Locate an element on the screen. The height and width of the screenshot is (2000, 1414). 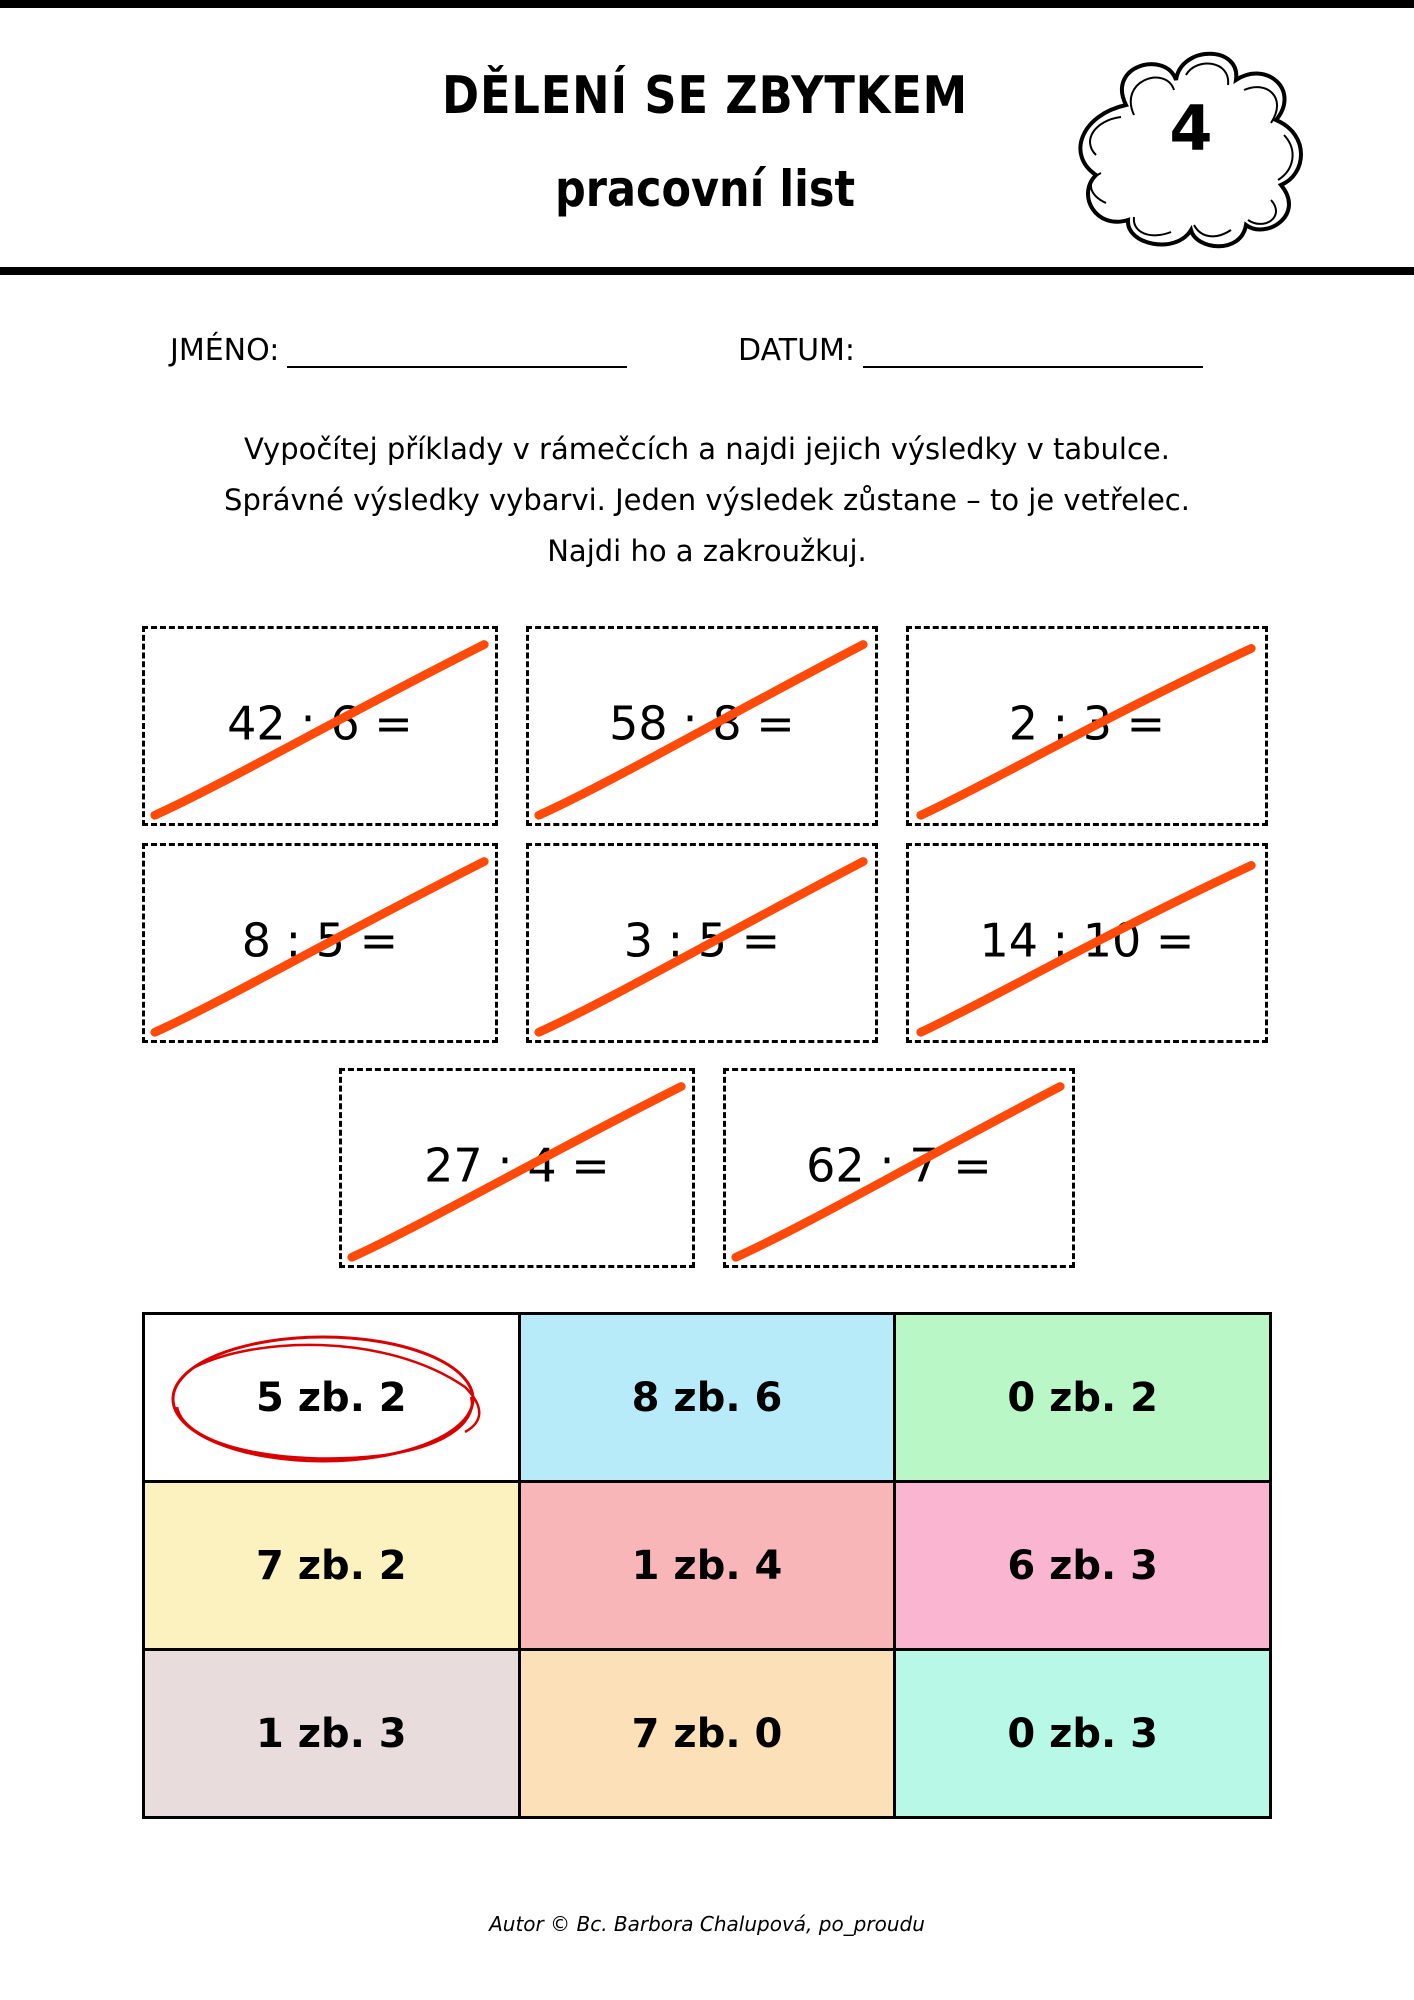
date-label: DATUM: is located at coordinates (797, 350).